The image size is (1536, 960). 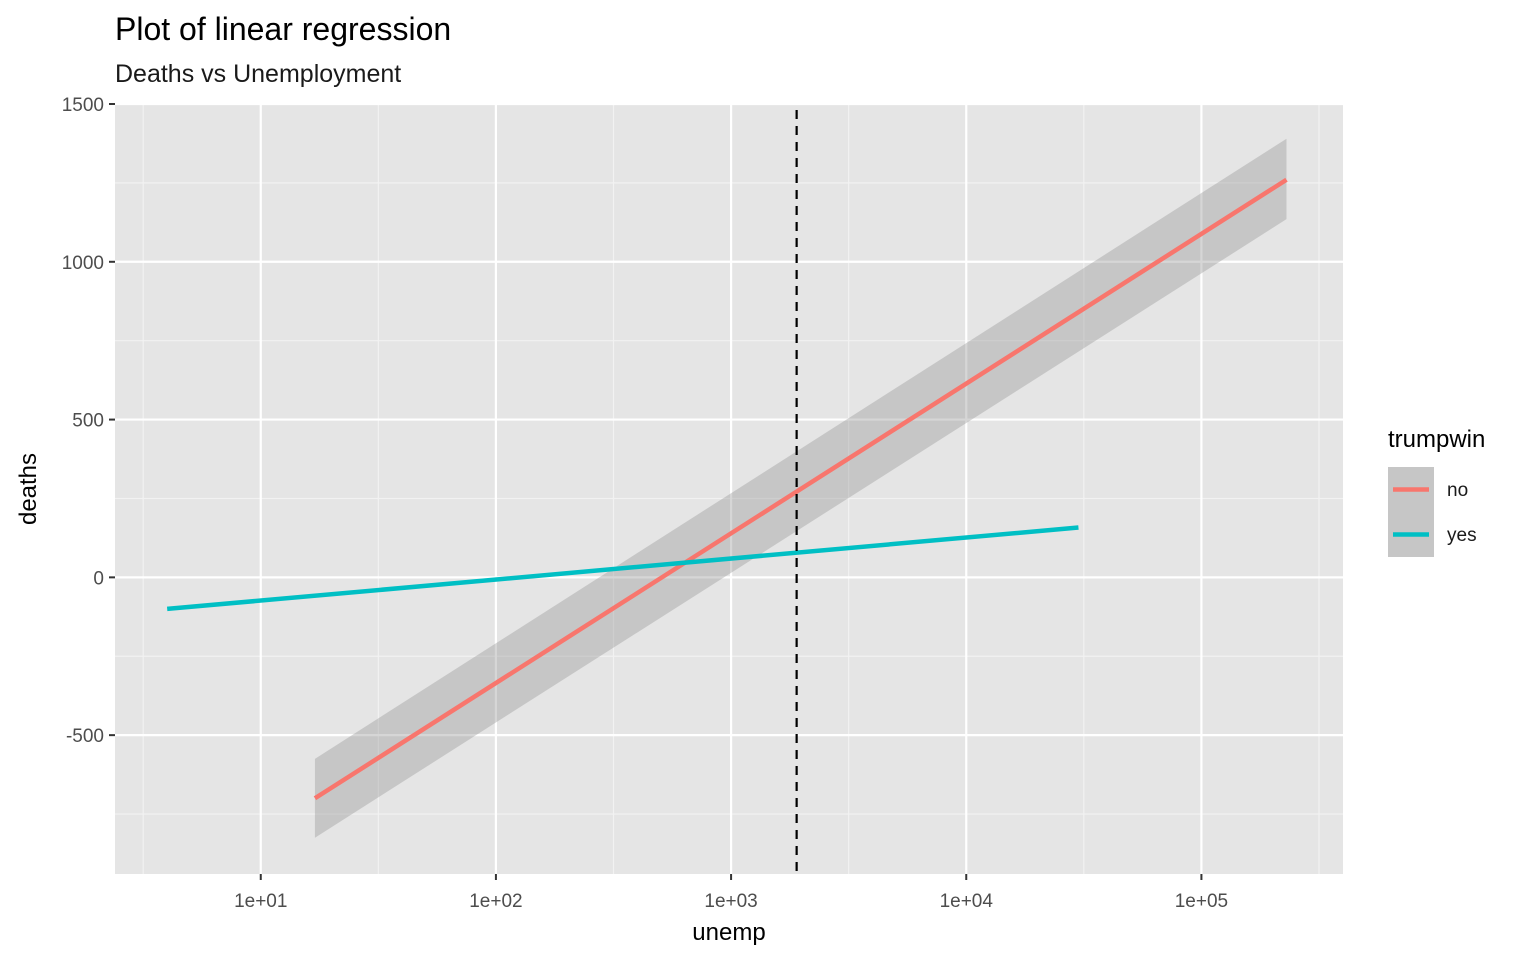 I want to click on y-tick-label: -500, so click(x=85, y=736).